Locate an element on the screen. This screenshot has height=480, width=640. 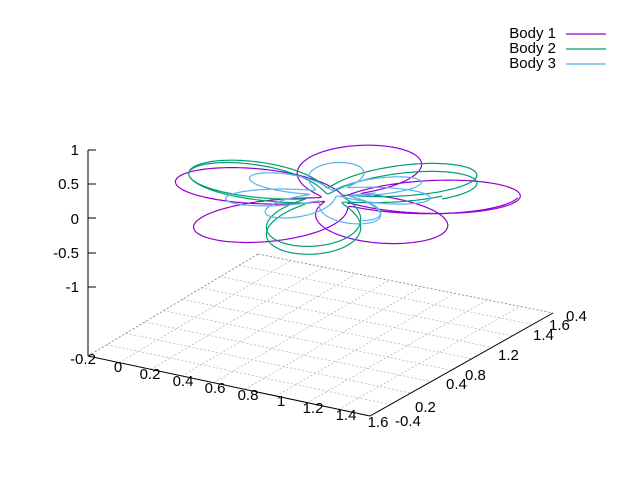
y-tick-label: 0.8 is located at coordinates (475, 375).